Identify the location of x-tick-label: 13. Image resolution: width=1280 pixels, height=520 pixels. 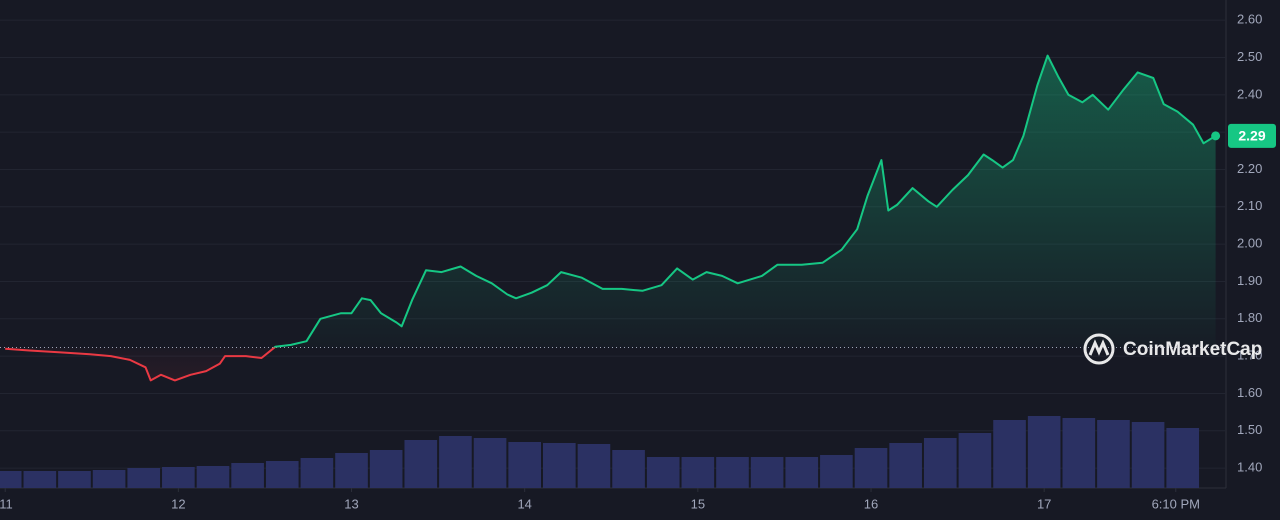
(351, 503).